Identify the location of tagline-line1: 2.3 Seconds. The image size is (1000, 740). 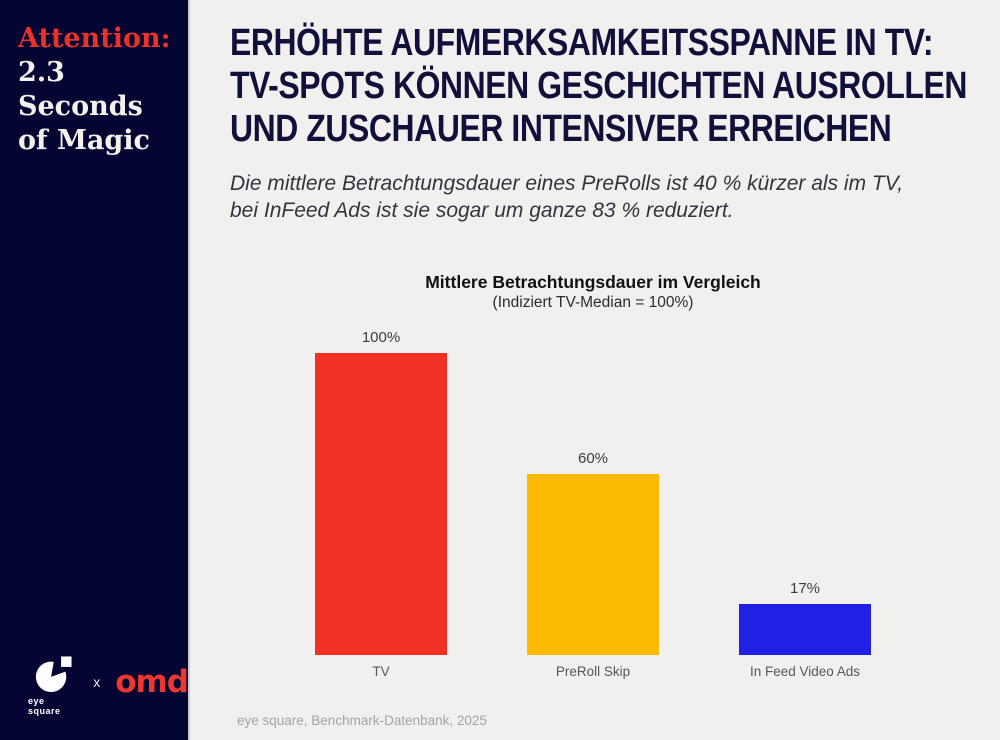
(80, 89).